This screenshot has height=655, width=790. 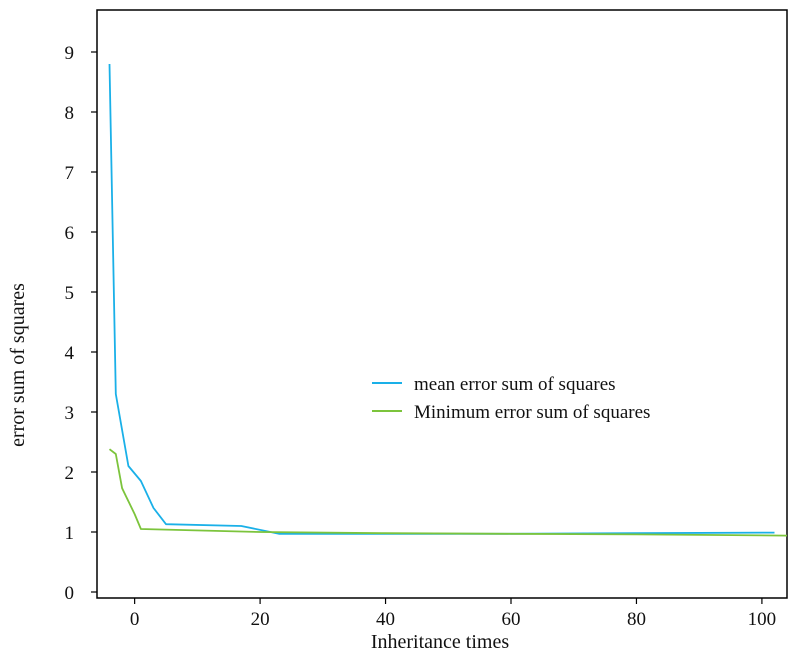 What do you see at coordinates (70, 593) in the screenshot?
I see `y-tick-label: 0` at bounding box center [70, 593].